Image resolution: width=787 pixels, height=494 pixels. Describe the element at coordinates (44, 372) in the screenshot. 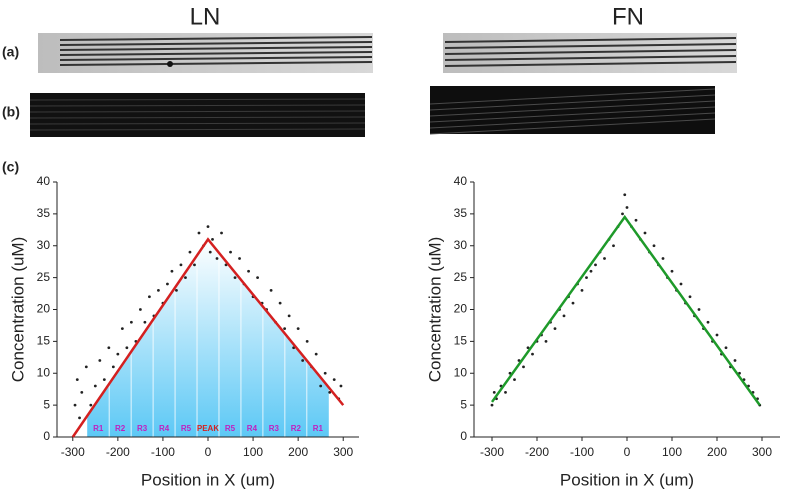

I see `y-tick-label: 10` at that location.